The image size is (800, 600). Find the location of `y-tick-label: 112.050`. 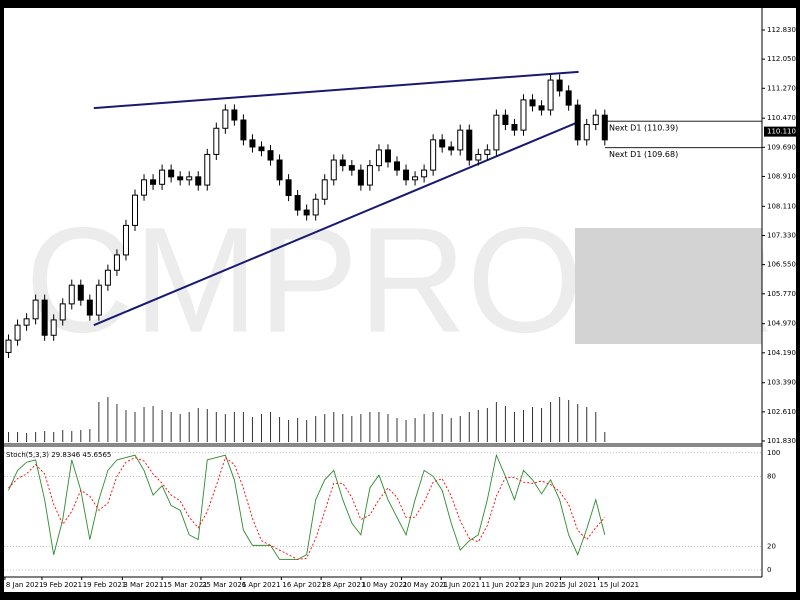

y-tick-label: 112.050 is located at coordinates (781, 59).